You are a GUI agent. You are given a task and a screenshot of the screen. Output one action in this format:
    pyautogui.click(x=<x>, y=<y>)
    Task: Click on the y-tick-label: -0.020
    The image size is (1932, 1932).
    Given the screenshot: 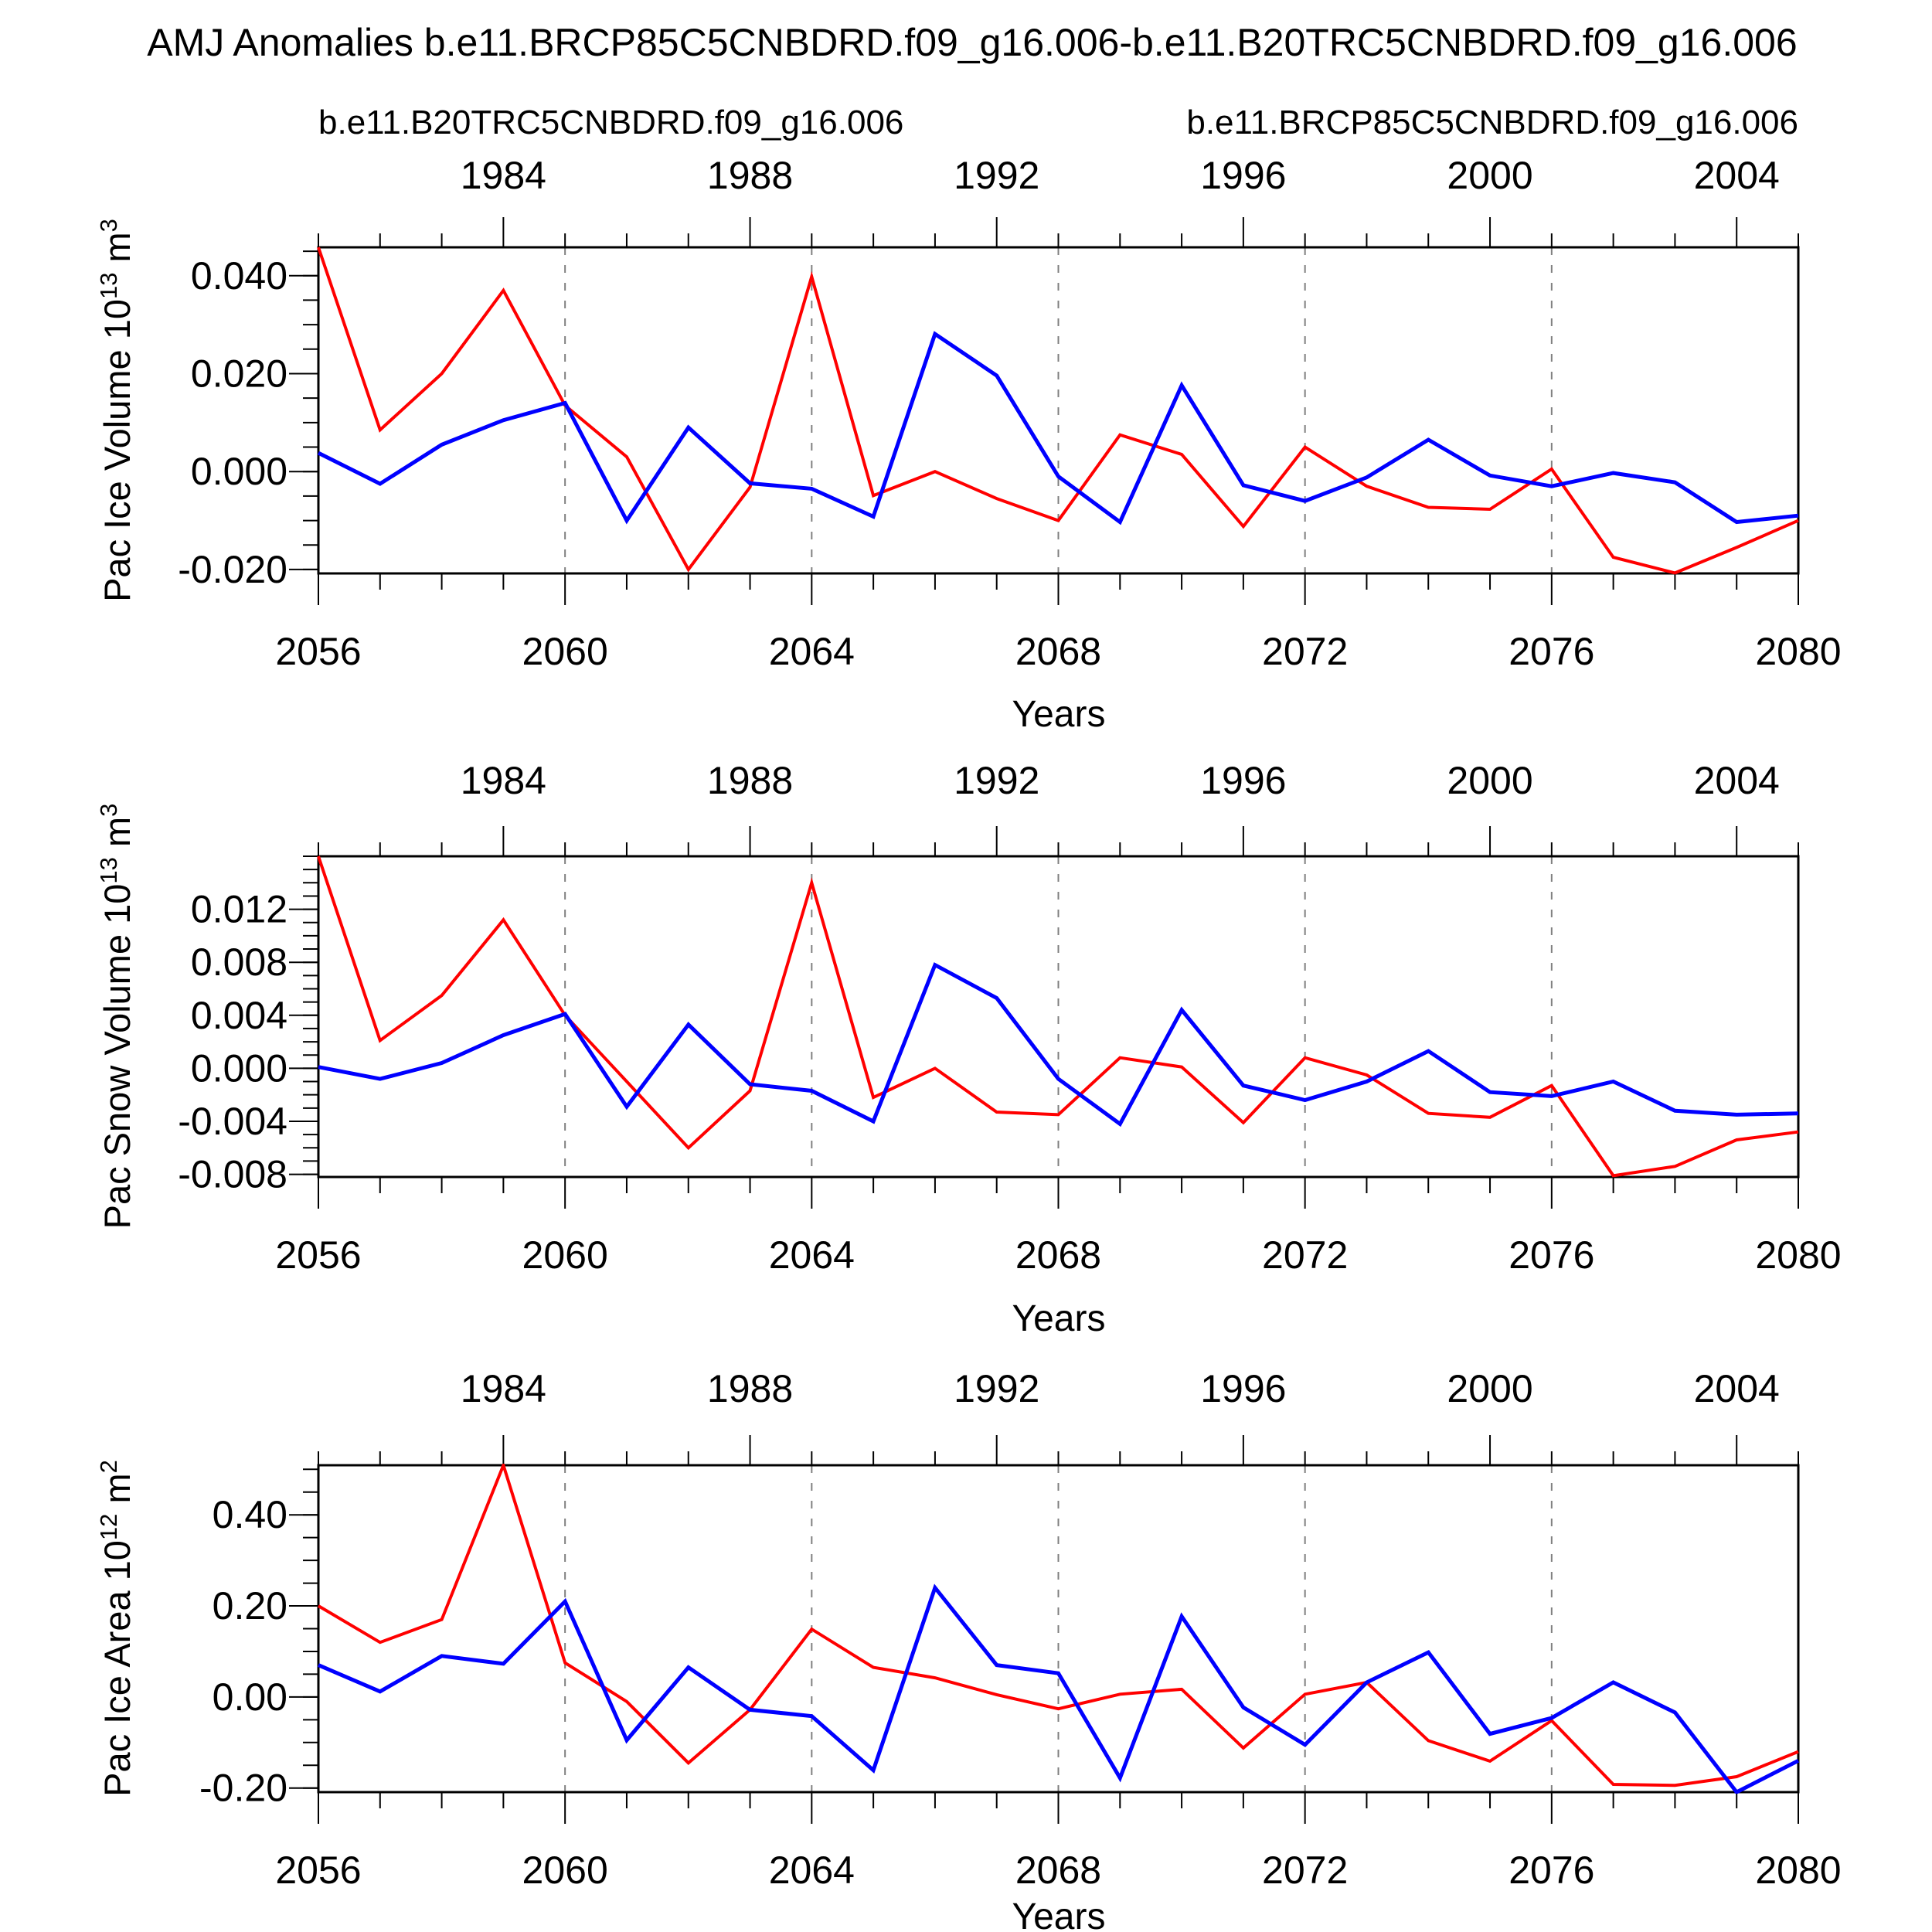 What is the action you would take?
    pyautogui.click(x=232, y=570)
    